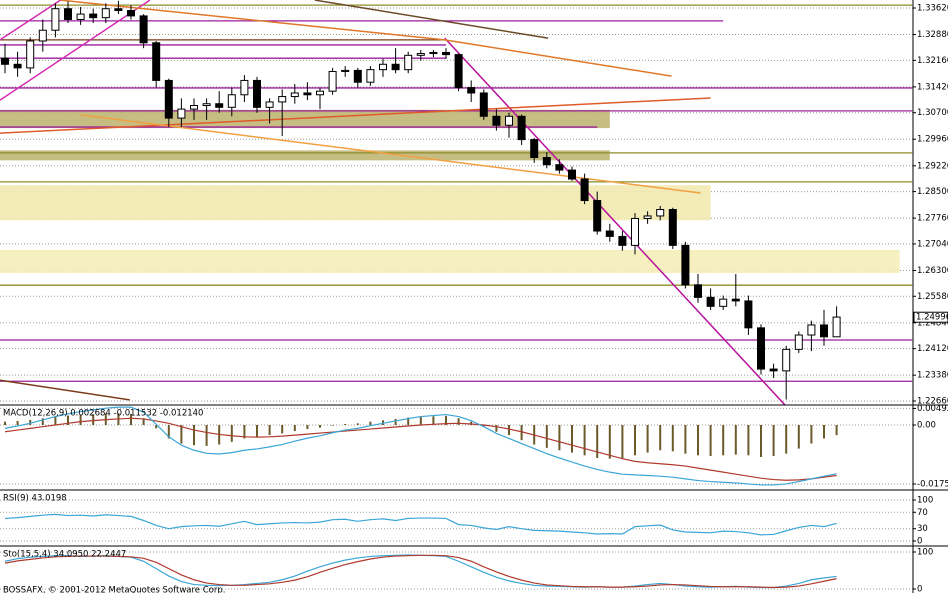 This screenshot has height=593, width=948. What do you see at coordinates (926, 426) in the screenshot?
I see `y-tick-label: 0.00` at bounding box center [926, 426].